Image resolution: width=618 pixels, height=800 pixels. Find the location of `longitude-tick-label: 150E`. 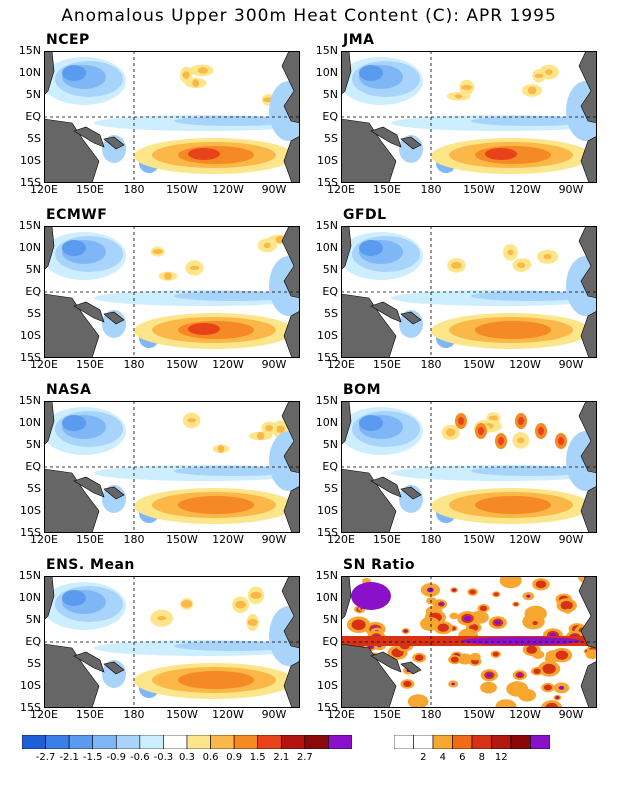

longitude-tick-label: 150E is located at coordinates (387, 714).